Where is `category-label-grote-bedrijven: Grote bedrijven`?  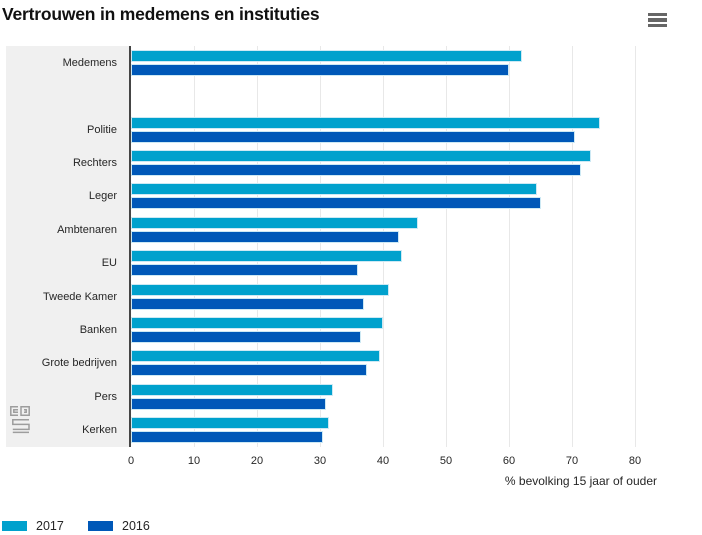 category-label-grote-bedrijven: Grote bedrijven is located at coordinates (79, 363).